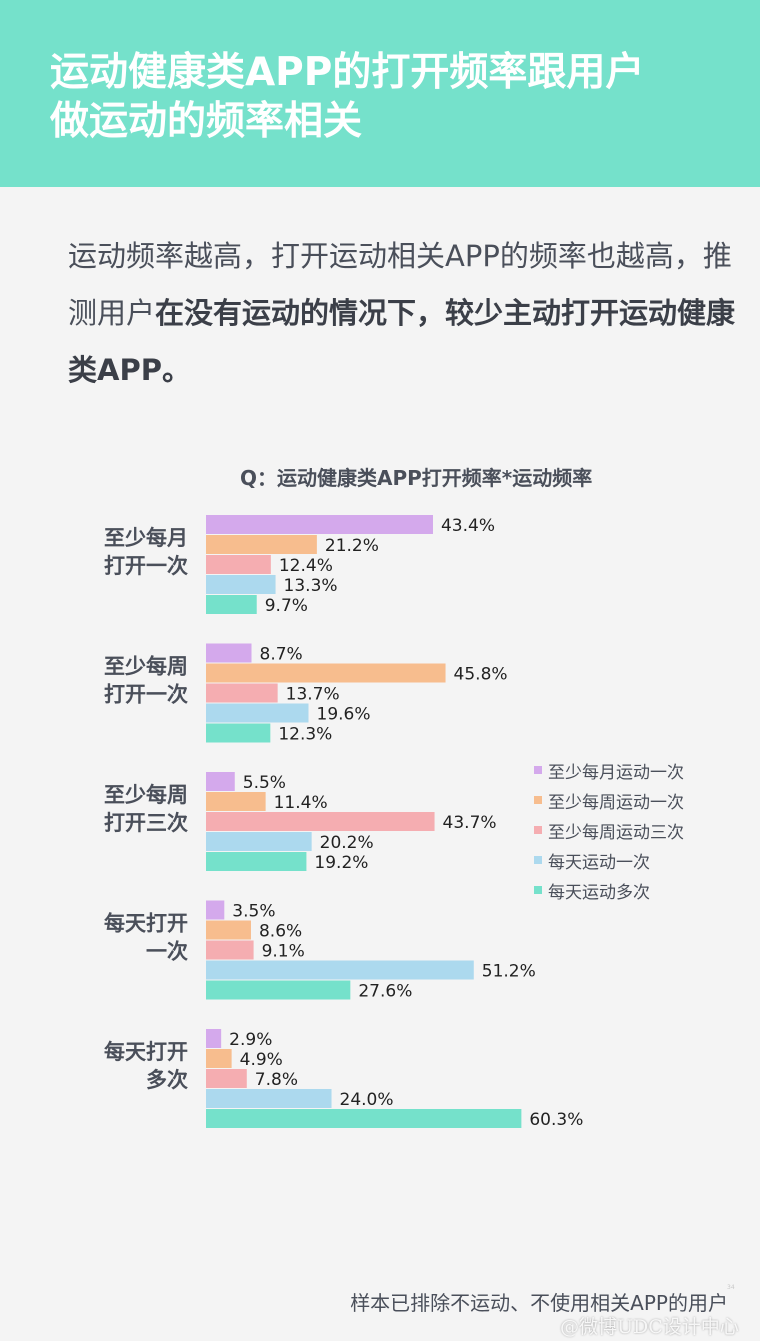 The image size is (760, 1341). What do you see at coordinates (286, 606) in the screenshot?
I see `data-label: 9.7%` at bounding box center [286, 606].